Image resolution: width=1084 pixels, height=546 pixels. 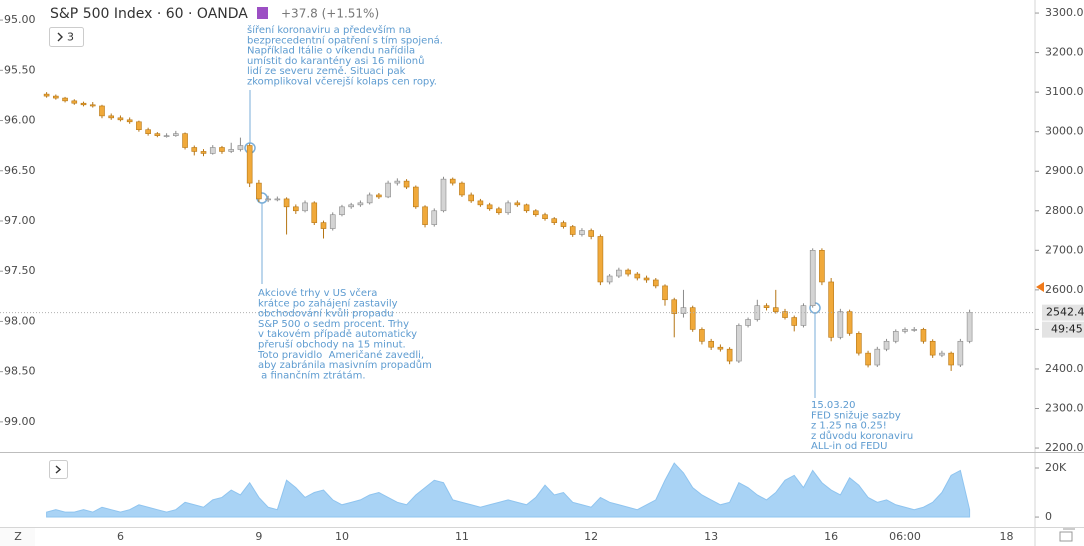 What do you see at coordinates (1048, 516) in the screenshot?
I see `volume-tick-label: 0` at bounding box center [1048, 516].